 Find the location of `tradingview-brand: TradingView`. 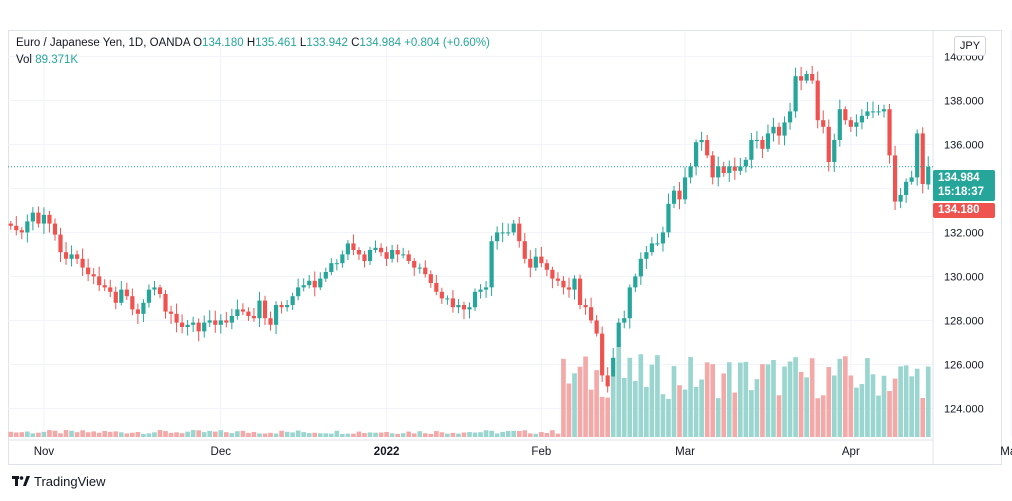

tradingview-brand: TradingView is located at coordinates (59, 481).